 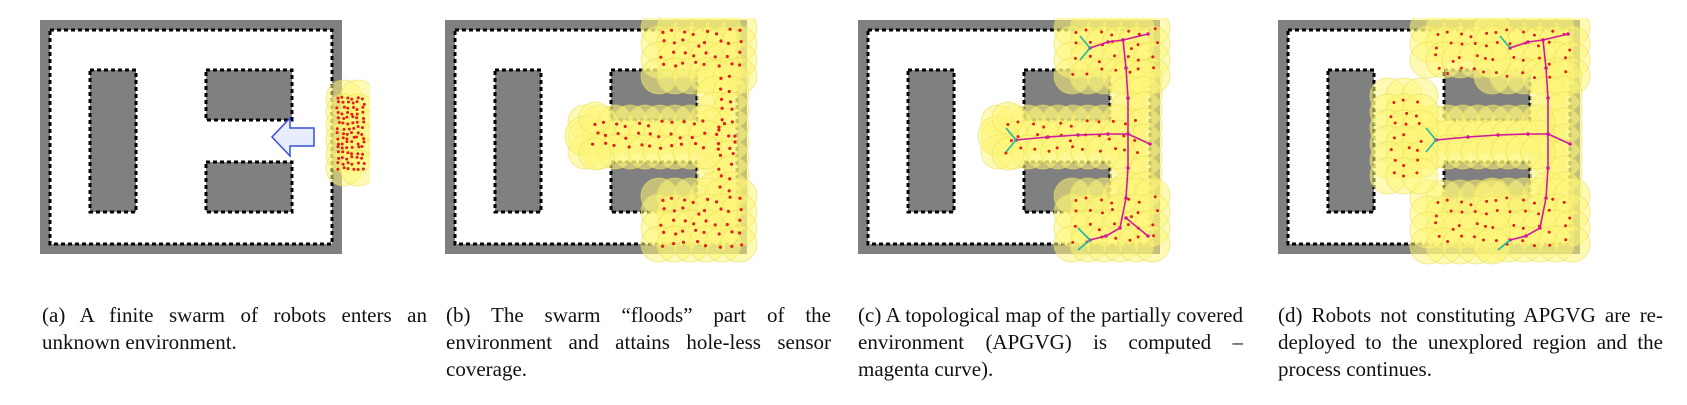 I want to click on obstacle-left-boundary, so click(x=931, y=141).